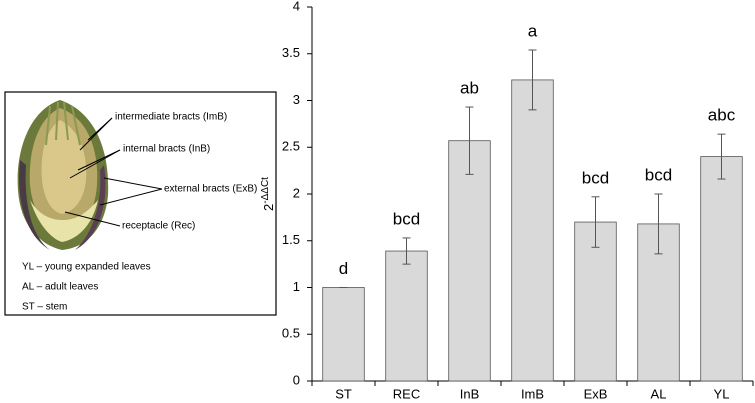  What do you see at coordinates (470, 393) in the screenshot?
I see `x-tick-label: InB` at bounding box center [470, 393].